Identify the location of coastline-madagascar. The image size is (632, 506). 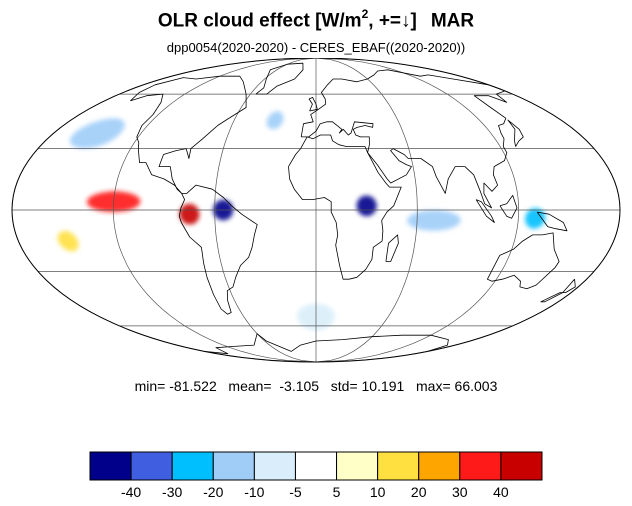
(392, 248).